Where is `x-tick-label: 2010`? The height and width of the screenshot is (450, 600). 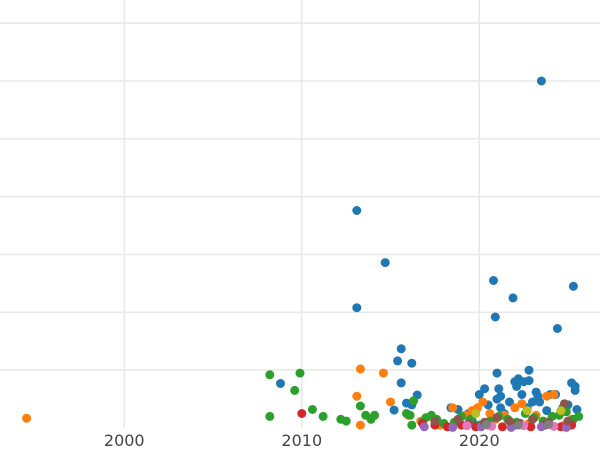
x-tick-label: 2010 is located at coordinates (301, 440).